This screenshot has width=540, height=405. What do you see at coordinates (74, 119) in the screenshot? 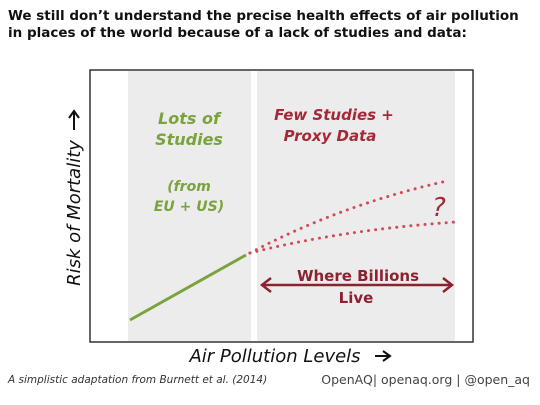
I see `y-axis-arrow-icon` at bounding box center [74, 119].